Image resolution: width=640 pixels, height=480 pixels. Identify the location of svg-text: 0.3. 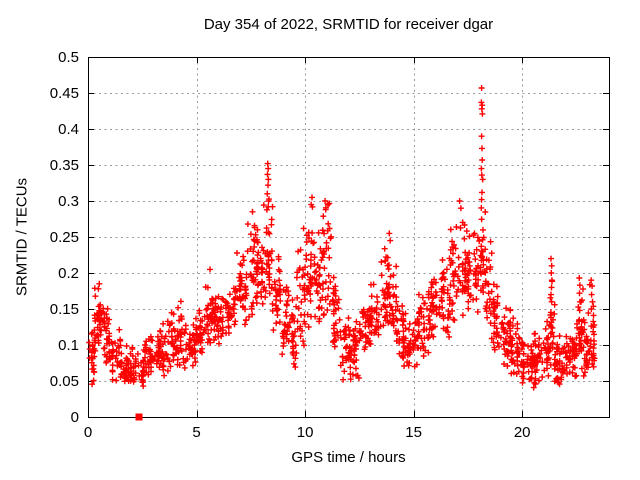
(68, 201).